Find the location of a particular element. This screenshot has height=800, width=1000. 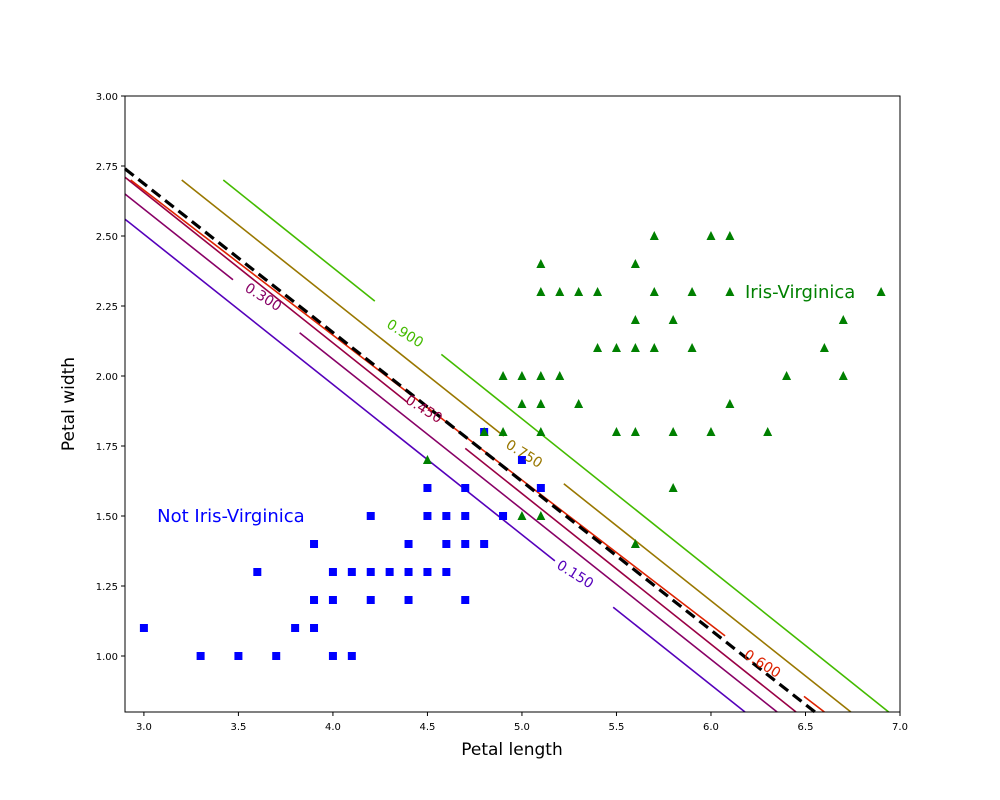

annotation-not-virginica: Not Iris-Virginica is located at coordinates (231, 516).